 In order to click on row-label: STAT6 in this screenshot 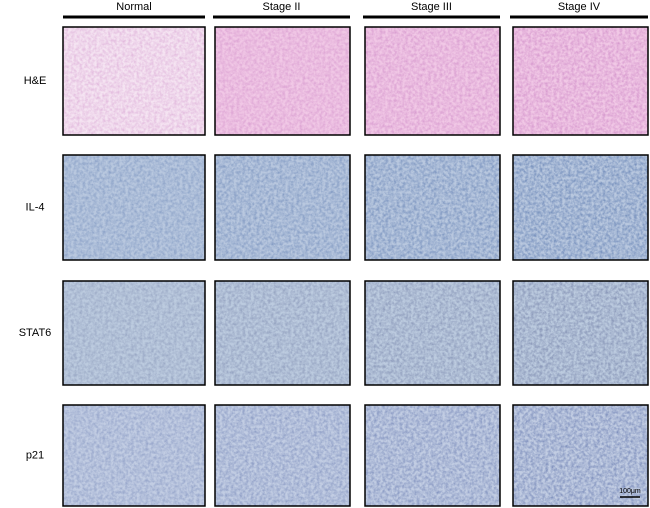, I will do `click(35, 333)`.